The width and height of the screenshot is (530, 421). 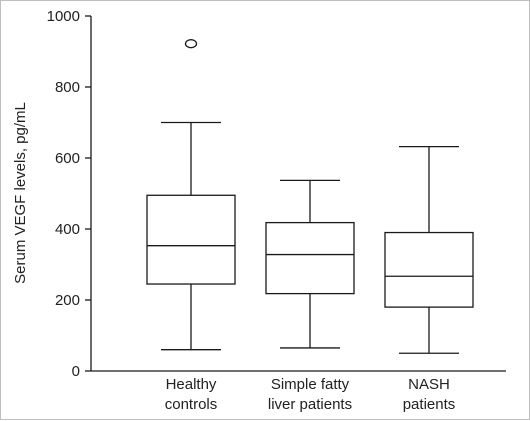 What do you see at coordinates (429, 394) in the screenshot?
I see `x-category-label: NASH patients` at bounding box center [429, 394].